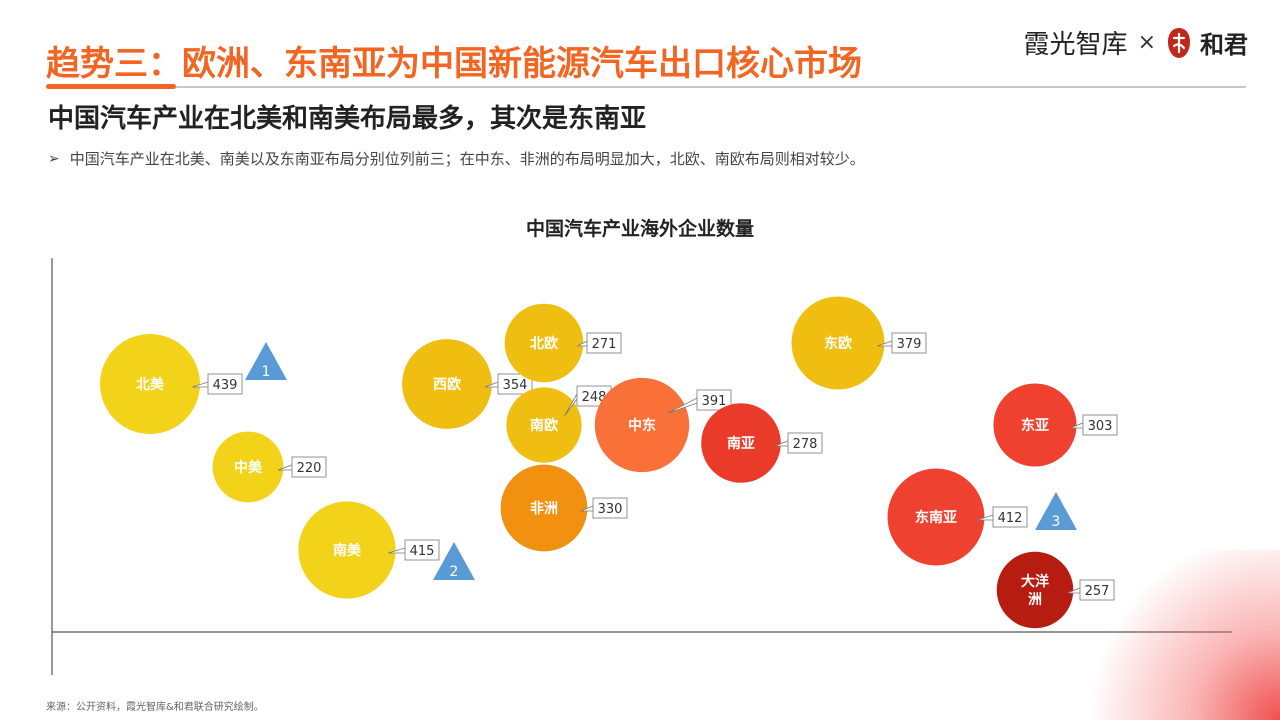 The height and width of the screenshot is (720, 1280). I want to click on data-label: 330, so click(610, 509).